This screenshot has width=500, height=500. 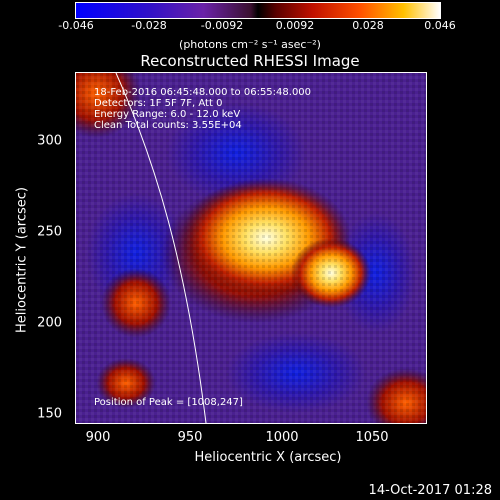 I want to click on y-tick: 200, so click(x=49, y=323).